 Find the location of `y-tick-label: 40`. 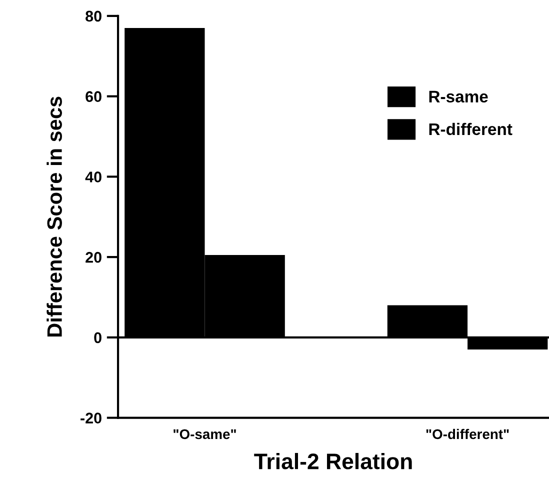

y-tick-label: 40 is located at coordinates (93, 177).